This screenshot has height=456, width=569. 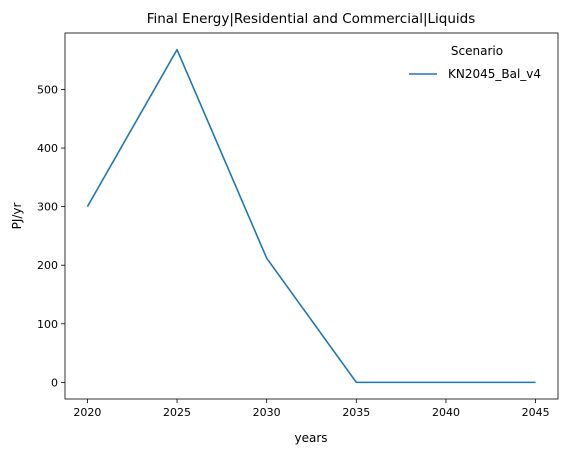 I want to click on y-tick-label: 0, so click(x=54, y=382).